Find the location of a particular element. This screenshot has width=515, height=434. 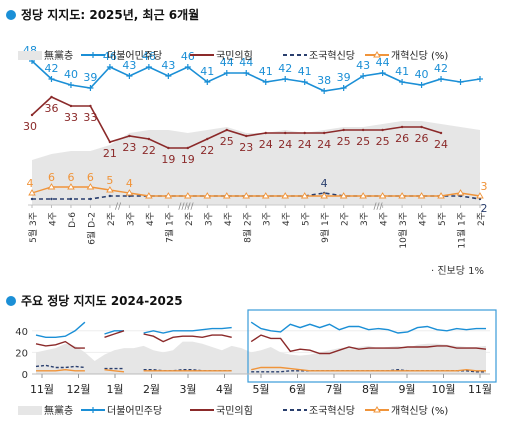

x-tick-label: 7월 1주 is located at coordinates (169, 227).